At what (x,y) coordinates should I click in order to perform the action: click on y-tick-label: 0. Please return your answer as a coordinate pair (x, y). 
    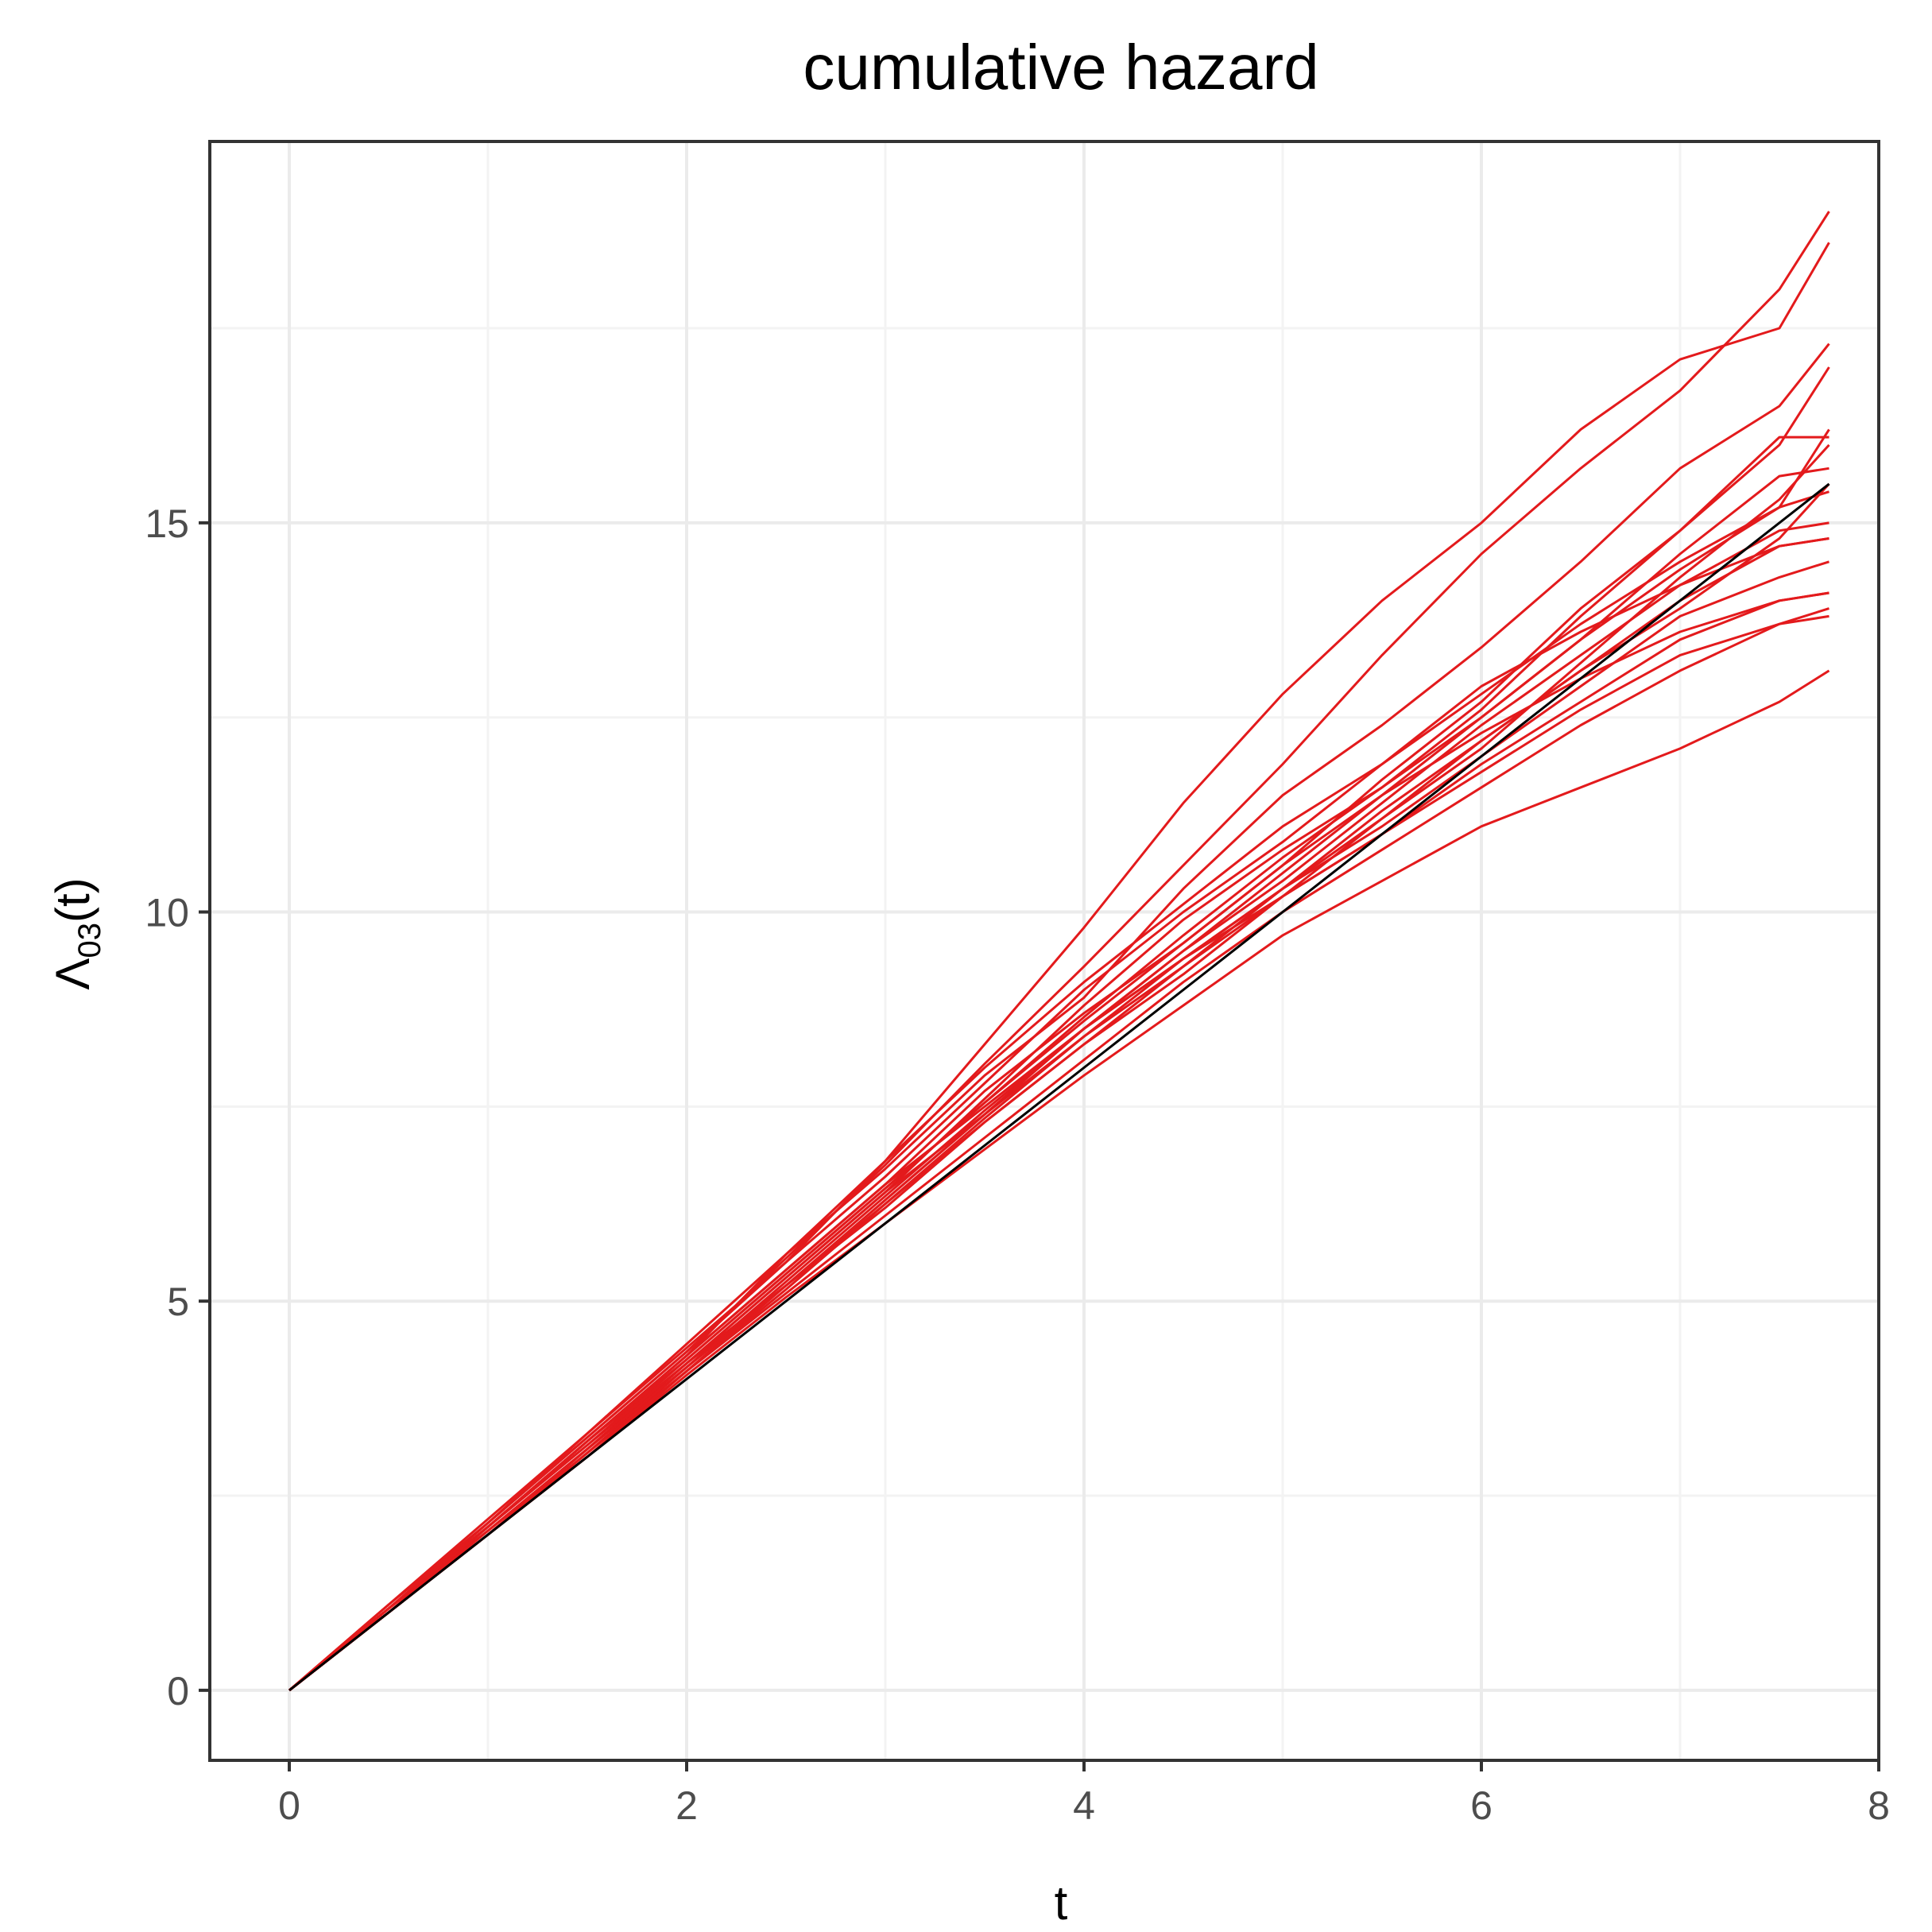
    Looking at the image, I should click on (178, 1691).